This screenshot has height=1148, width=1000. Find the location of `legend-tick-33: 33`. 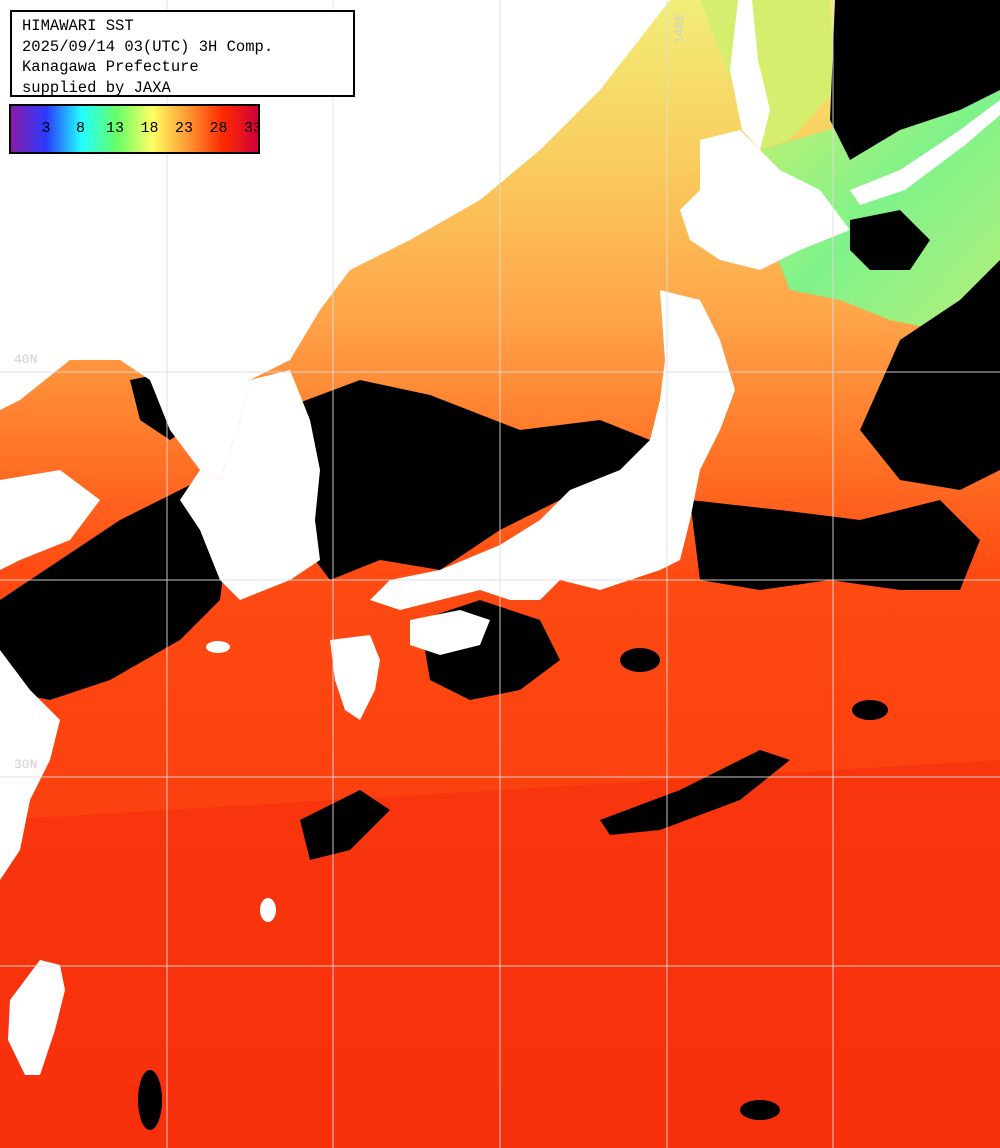

legend-tick-33: 33 is located at coordinates (250, 128).